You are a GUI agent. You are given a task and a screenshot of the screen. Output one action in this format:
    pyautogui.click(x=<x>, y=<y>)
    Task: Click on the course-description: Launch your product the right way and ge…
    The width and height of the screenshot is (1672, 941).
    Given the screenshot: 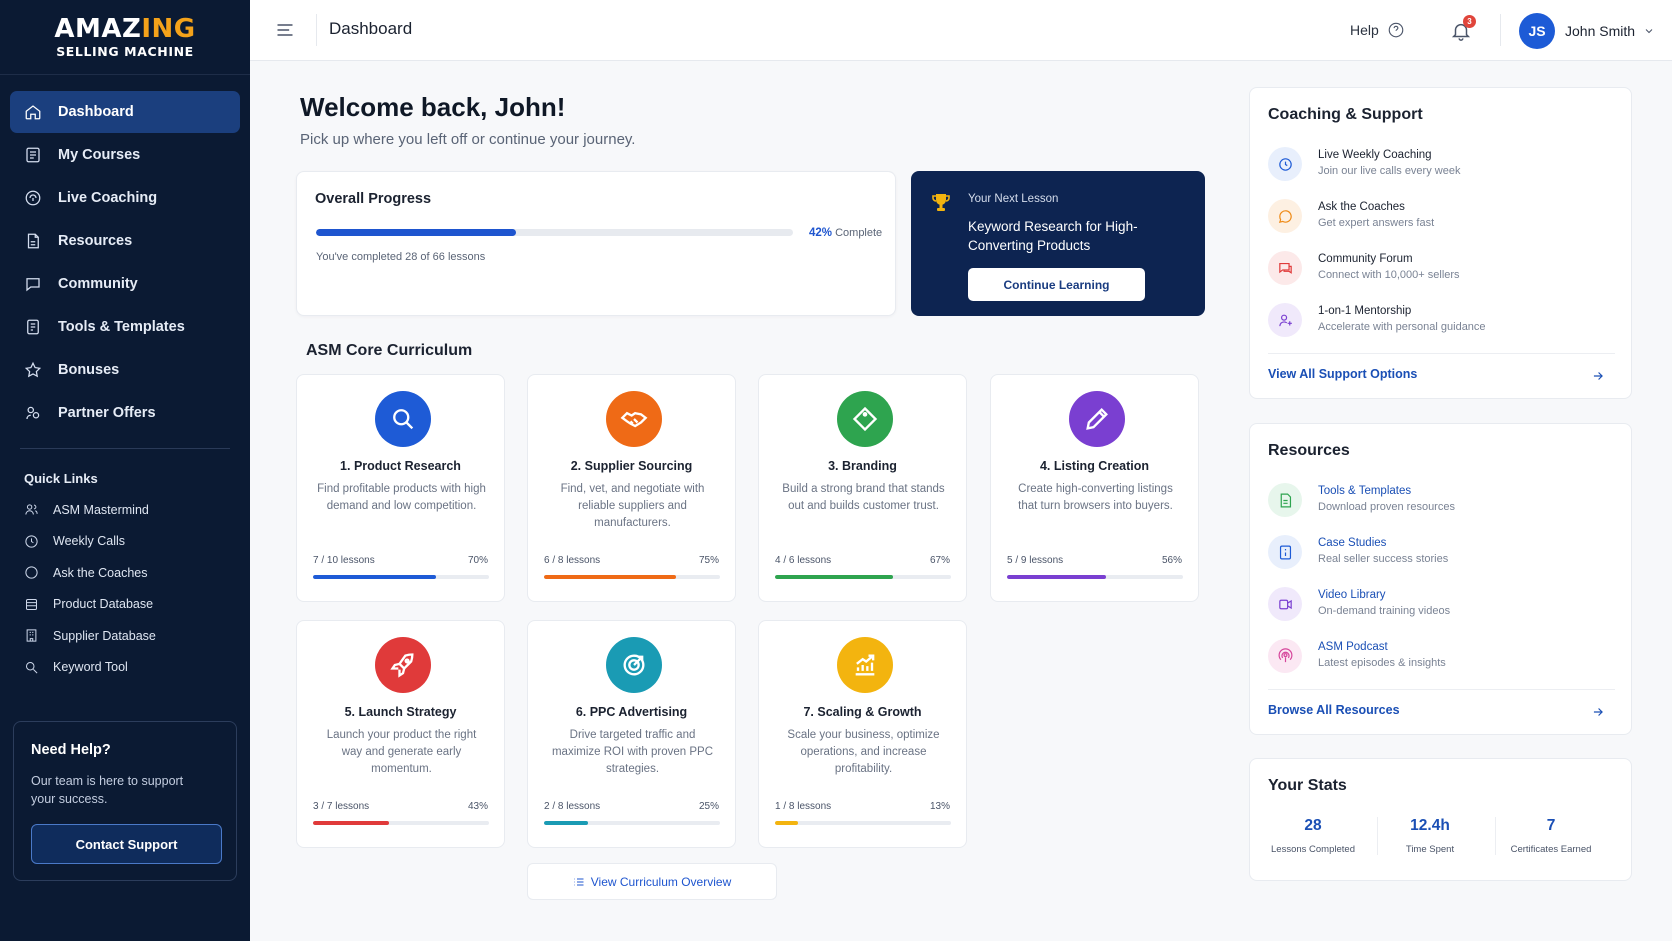 What is the action you would take?
    pyautogui.click(x=401, y=752)
    